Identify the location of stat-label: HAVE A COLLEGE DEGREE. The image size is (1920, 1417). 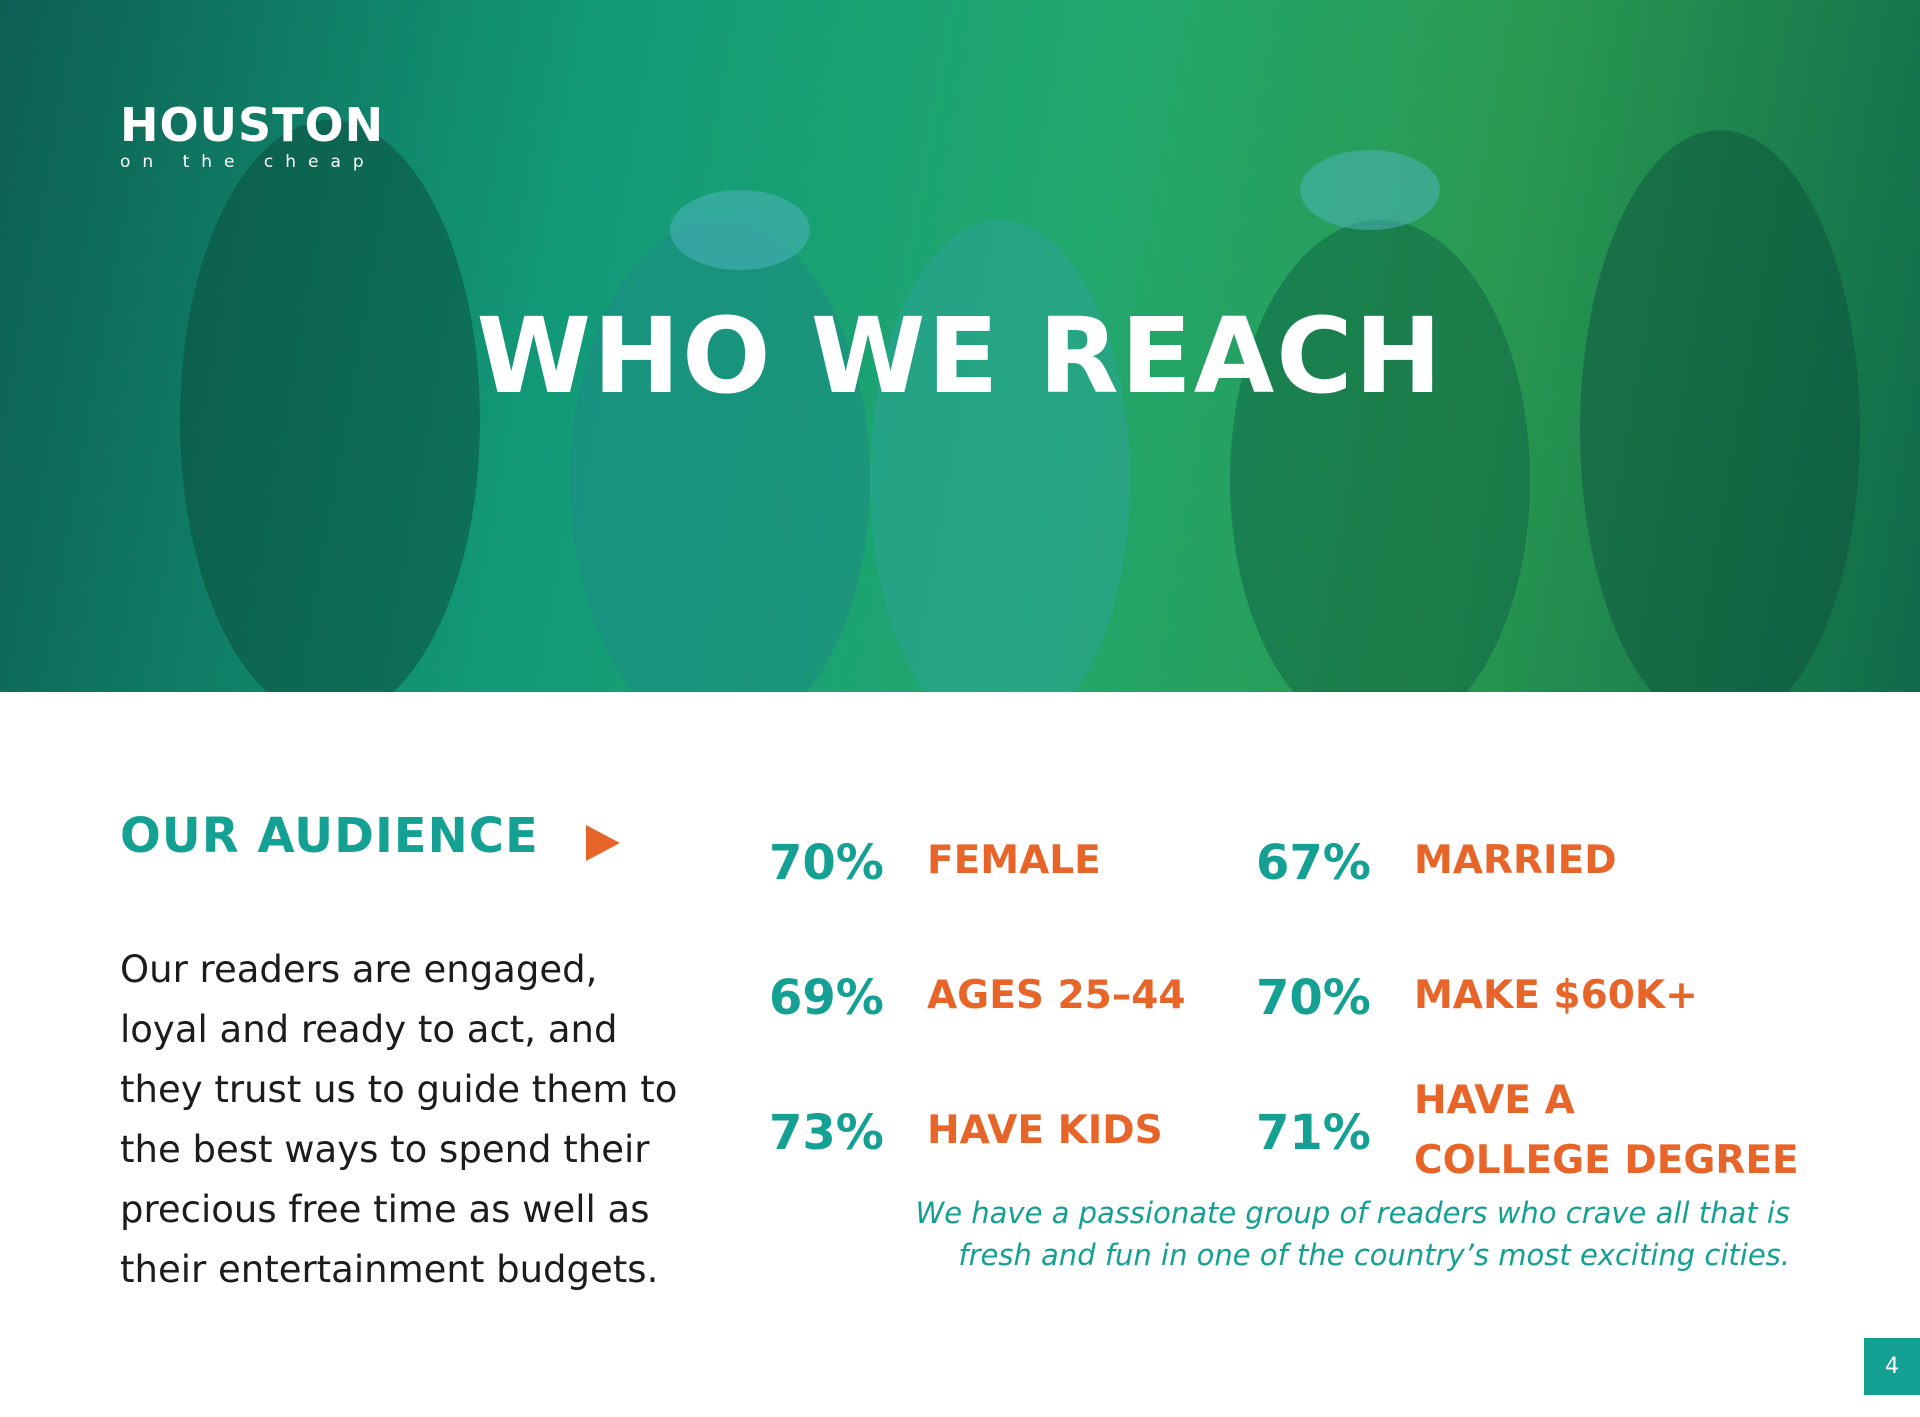
(1606, 1131).